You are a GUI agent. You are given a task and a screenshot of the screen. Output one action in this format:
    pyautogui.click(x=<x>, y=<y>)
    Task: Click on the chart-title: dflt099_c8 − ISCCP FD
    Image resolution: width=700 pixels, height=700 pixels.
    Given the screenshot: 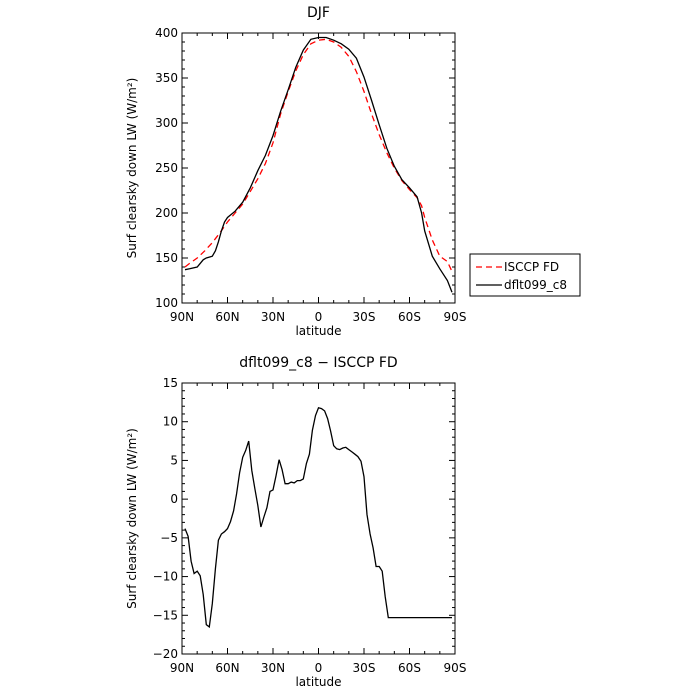 What is the action you would take?
    pyautogui.click(x=318, y=363)
    